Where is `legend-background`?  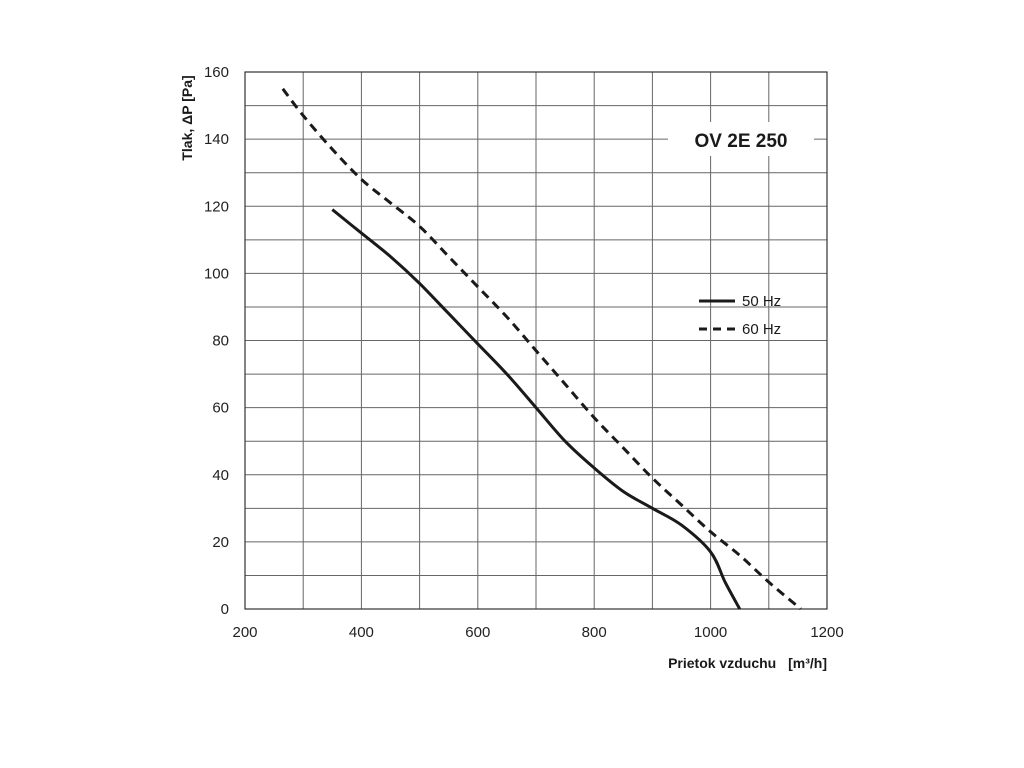 legend-background is located at coordinates (746, 314).